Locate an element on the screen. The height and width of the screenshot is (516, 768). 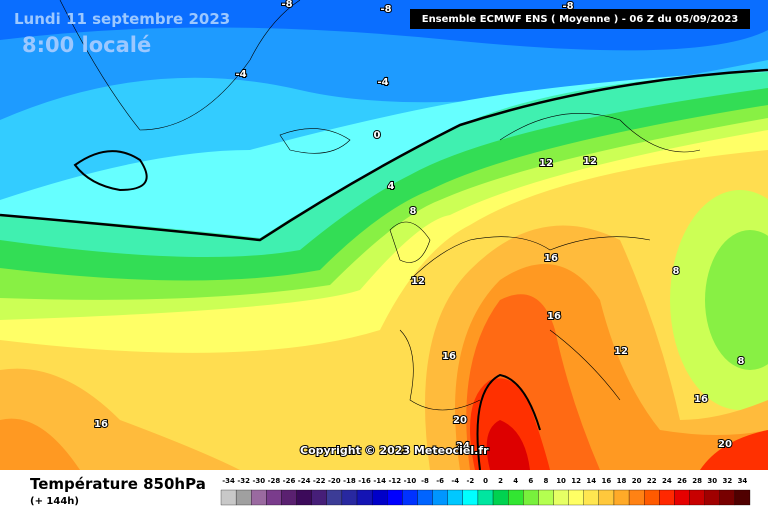
contour-label: 4 is located at coordinates (391, 186).